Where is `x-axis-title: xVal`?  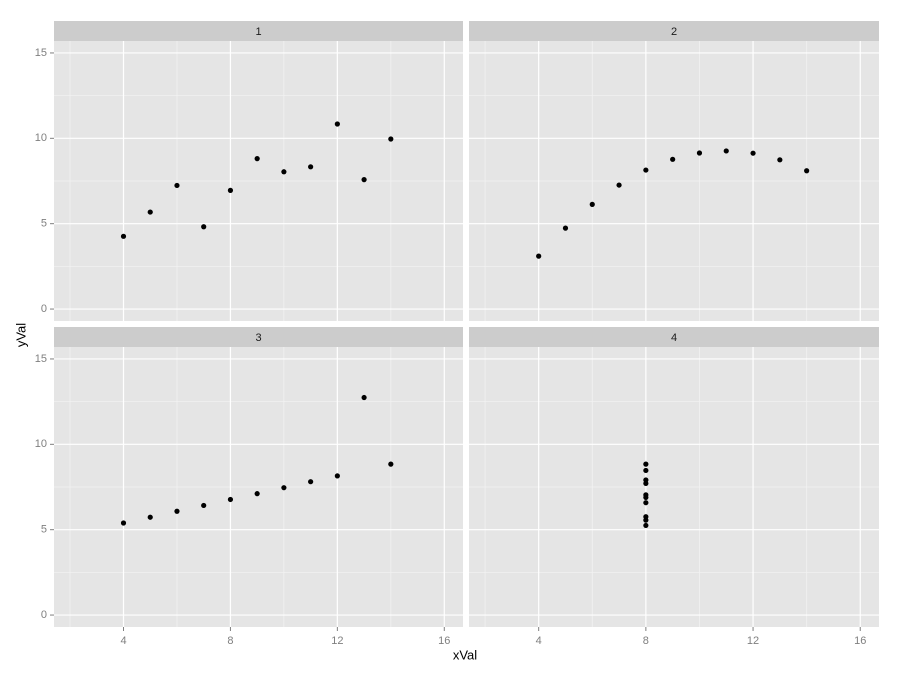
x-axis-title: xVal is located at coordinates (465, 654).